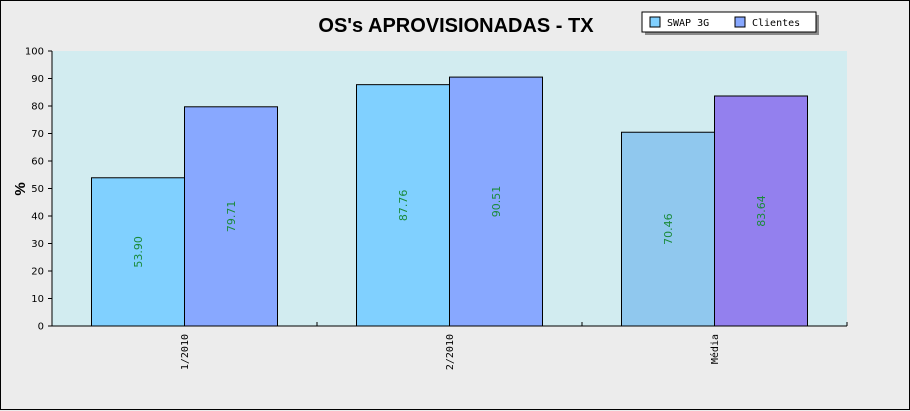 This screenshot has height=411, width=910. Describe the element at coordinates (37, 217) in the screenshot. I see `y-tick-label: 40` at that location.